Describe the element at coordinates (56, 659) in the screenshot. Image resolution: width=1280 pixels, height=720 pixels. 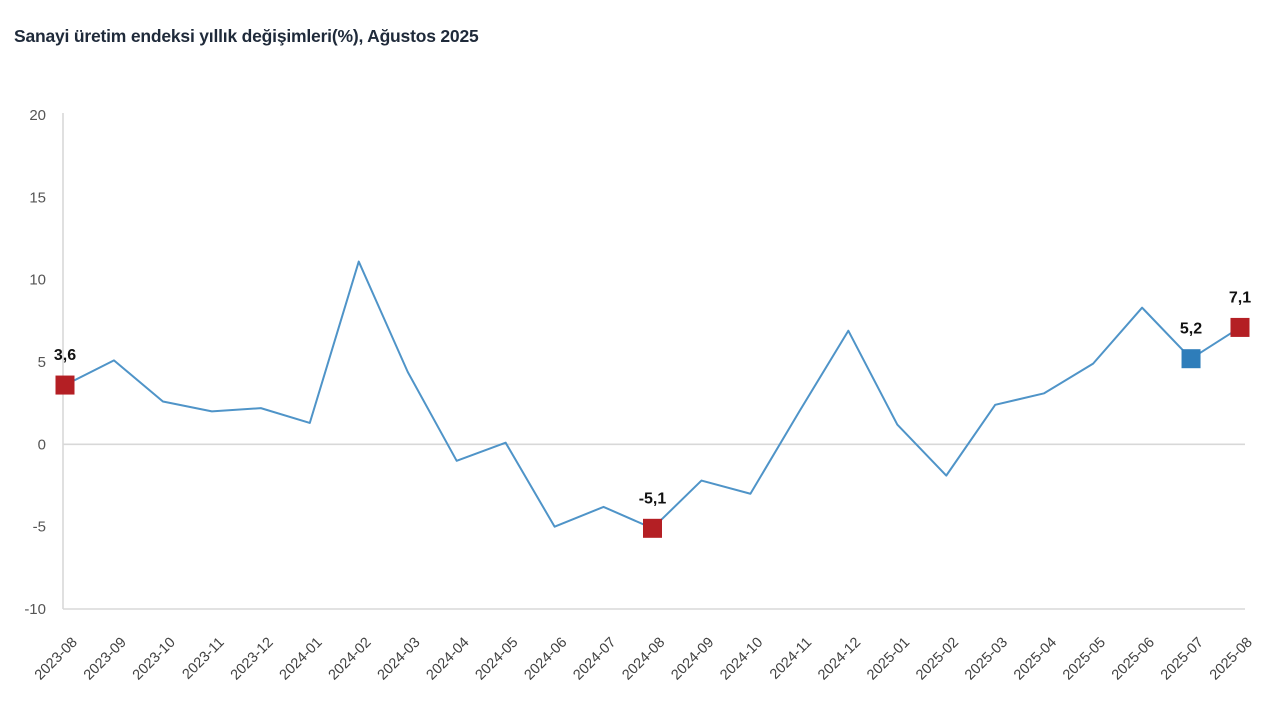
I see `x-tick-label: 2023-08` at that location.